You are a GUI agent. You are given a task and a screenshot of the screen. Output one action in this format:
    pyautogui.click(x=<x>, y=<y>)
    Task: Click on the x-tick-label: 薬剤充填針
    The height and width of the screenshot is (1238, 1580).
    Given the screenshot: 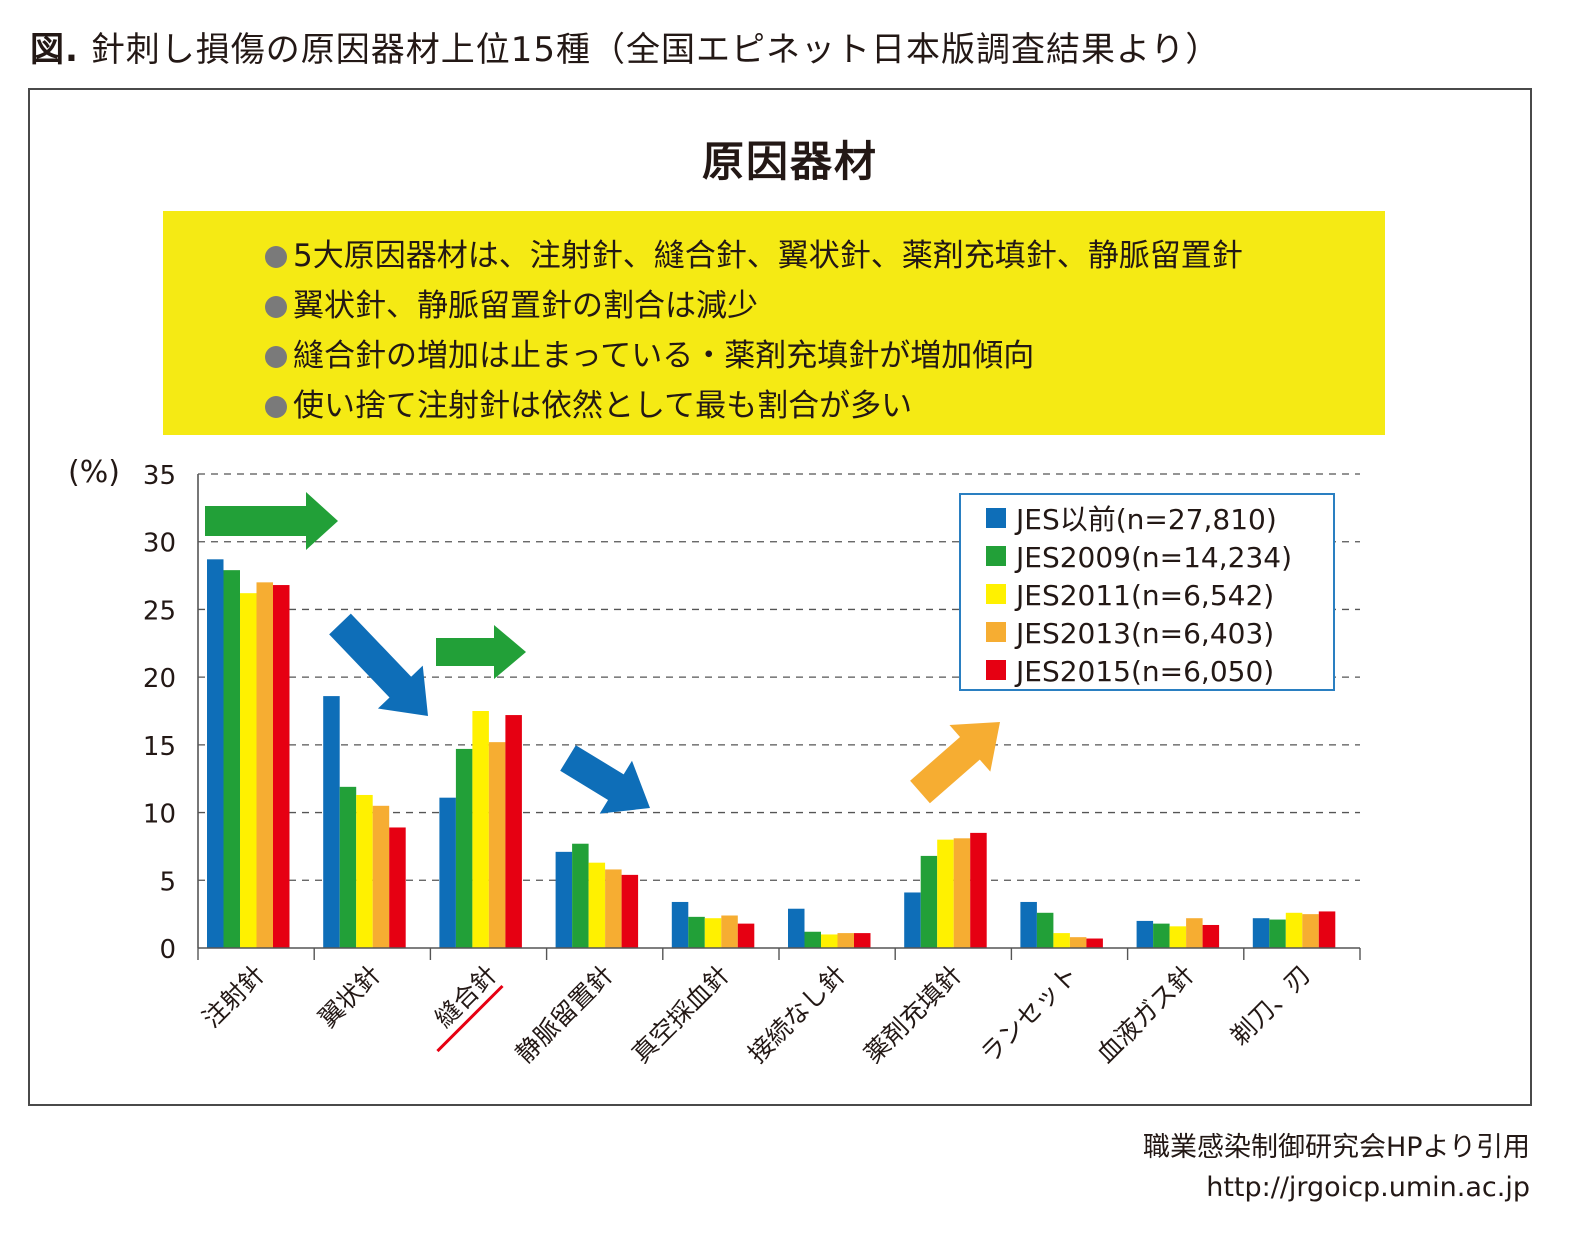 What is the action you would take?
    pyautogui.click(x=913, y=1014)
    